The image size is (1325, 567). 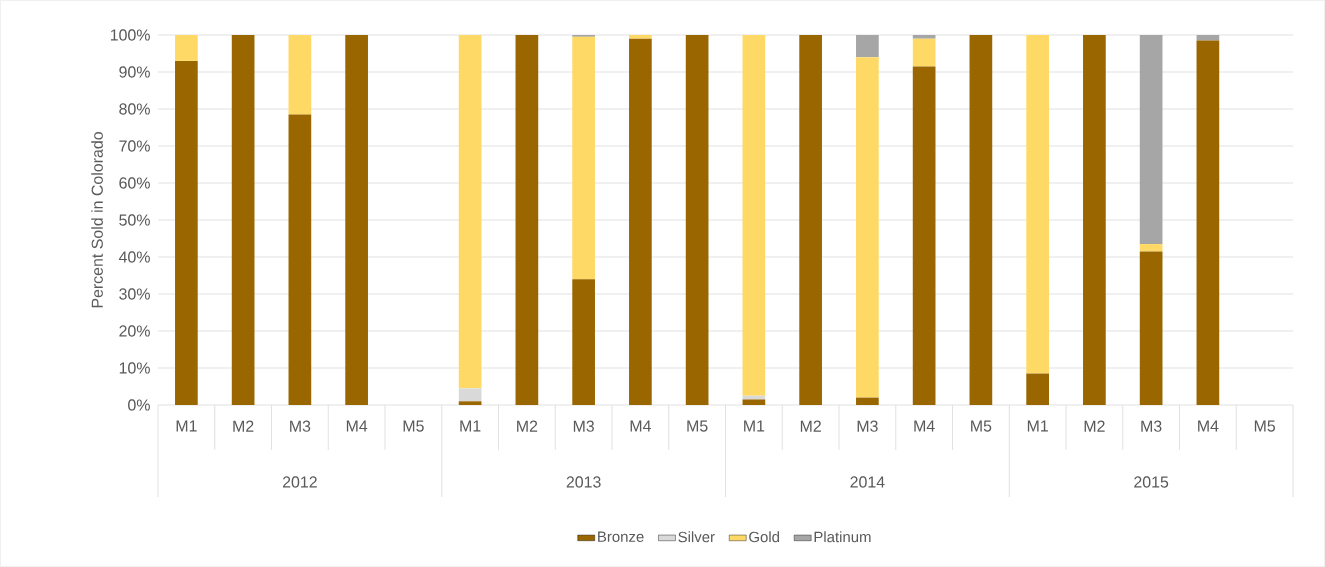 I want to click on y-tick-label: 70%, so click(x=134, y=146).